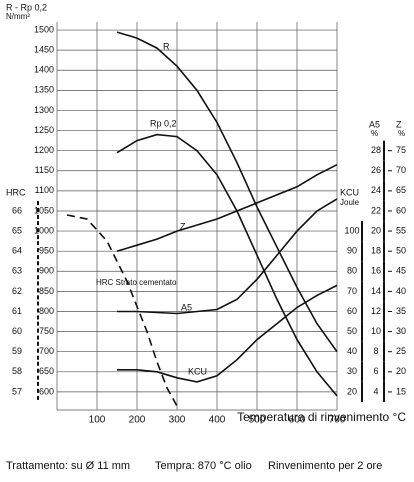 The height and width of the screenshot is (482, 414). What do you see at coordinates (350, 202) in the screenshot?
I see `axis-unit: Joule` at bounding box center [350, 202].